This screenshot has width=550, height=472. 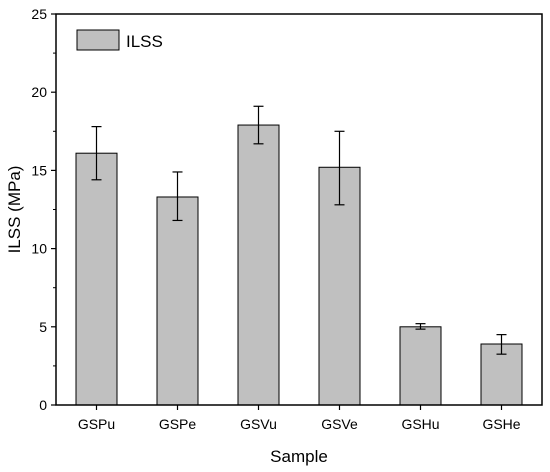 What do you see at coordinates (96, 424) in the screenshot?
I see `x-tick-label-gspu: GSPu` at bounding box center [96, 424].